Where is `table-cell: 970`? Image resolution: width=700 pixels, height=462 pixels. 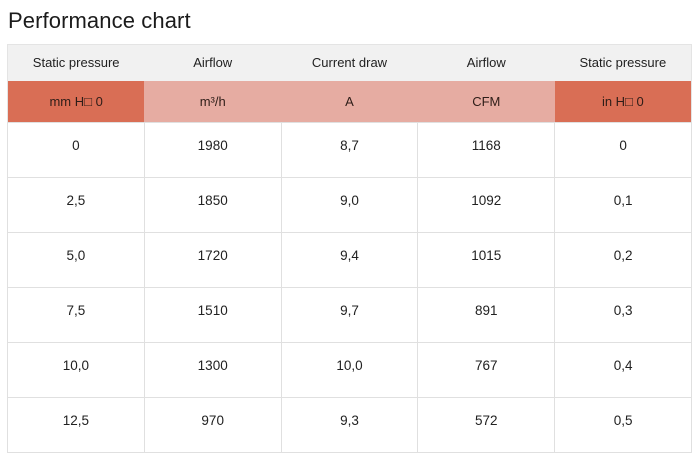 table-cell: 970 is located at coordinates (212, 425).